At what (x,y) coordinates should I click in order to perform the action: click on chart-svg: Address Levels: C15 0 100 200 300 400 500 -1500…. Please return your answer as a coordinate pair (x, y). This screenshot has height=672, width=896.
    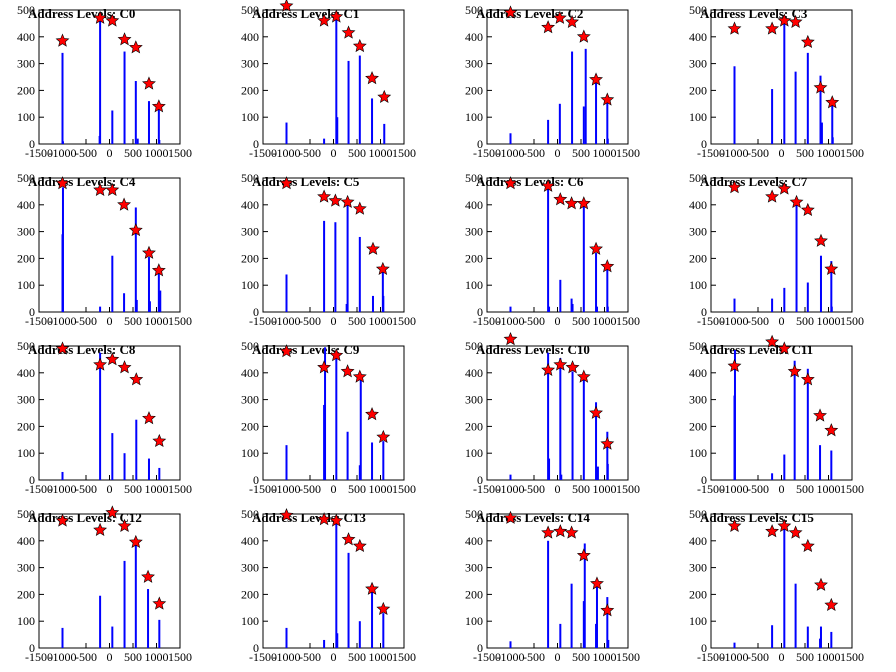
    Looking at the image, I should click on (776, 585).